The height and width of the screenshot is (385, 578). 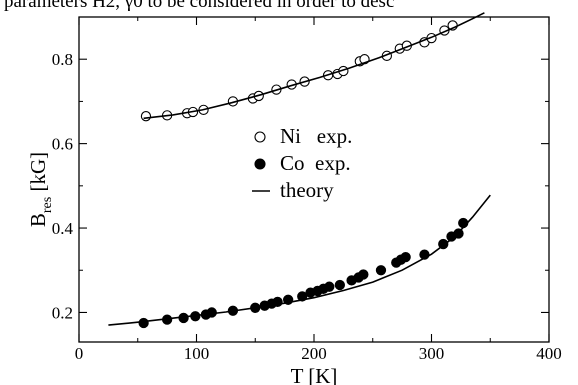 What do you see at coordinates (260, 137) in the screenshot?
I see `legend-open-marker` at bounding box center [260, 137].